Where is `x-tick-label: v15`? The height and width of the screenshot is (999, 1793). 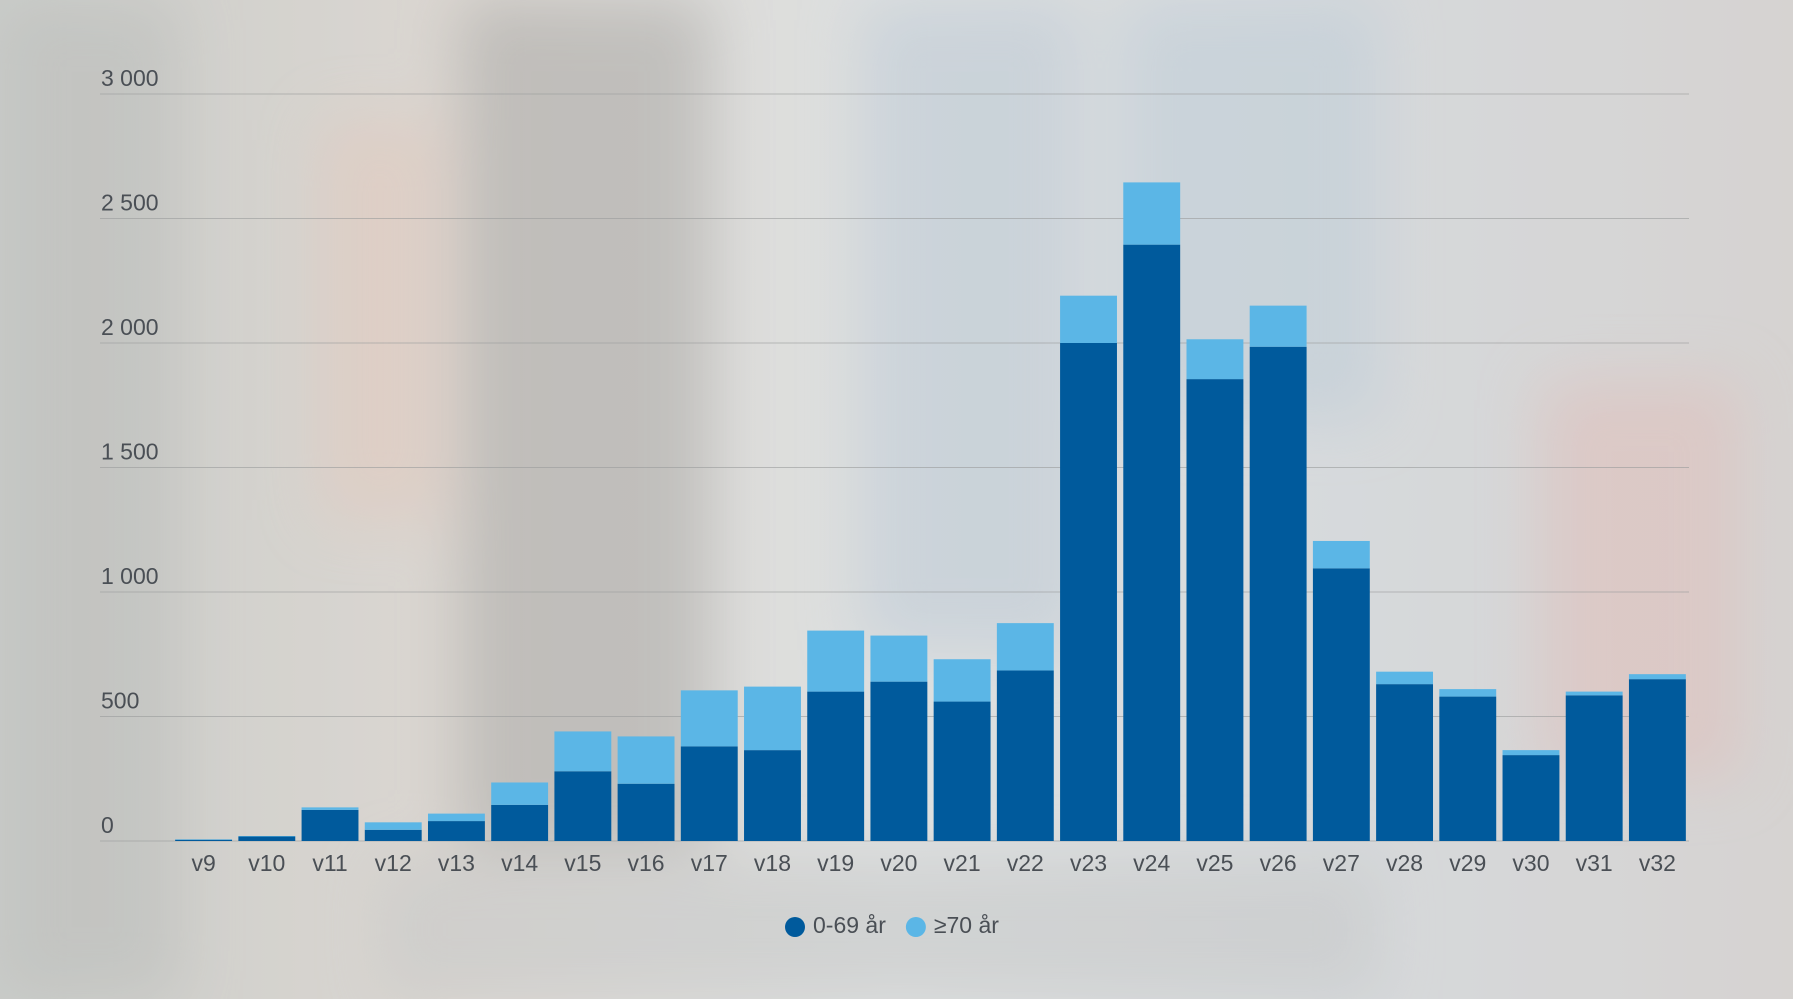 x-tick-label: v15 is located at coordinates (582, 863).